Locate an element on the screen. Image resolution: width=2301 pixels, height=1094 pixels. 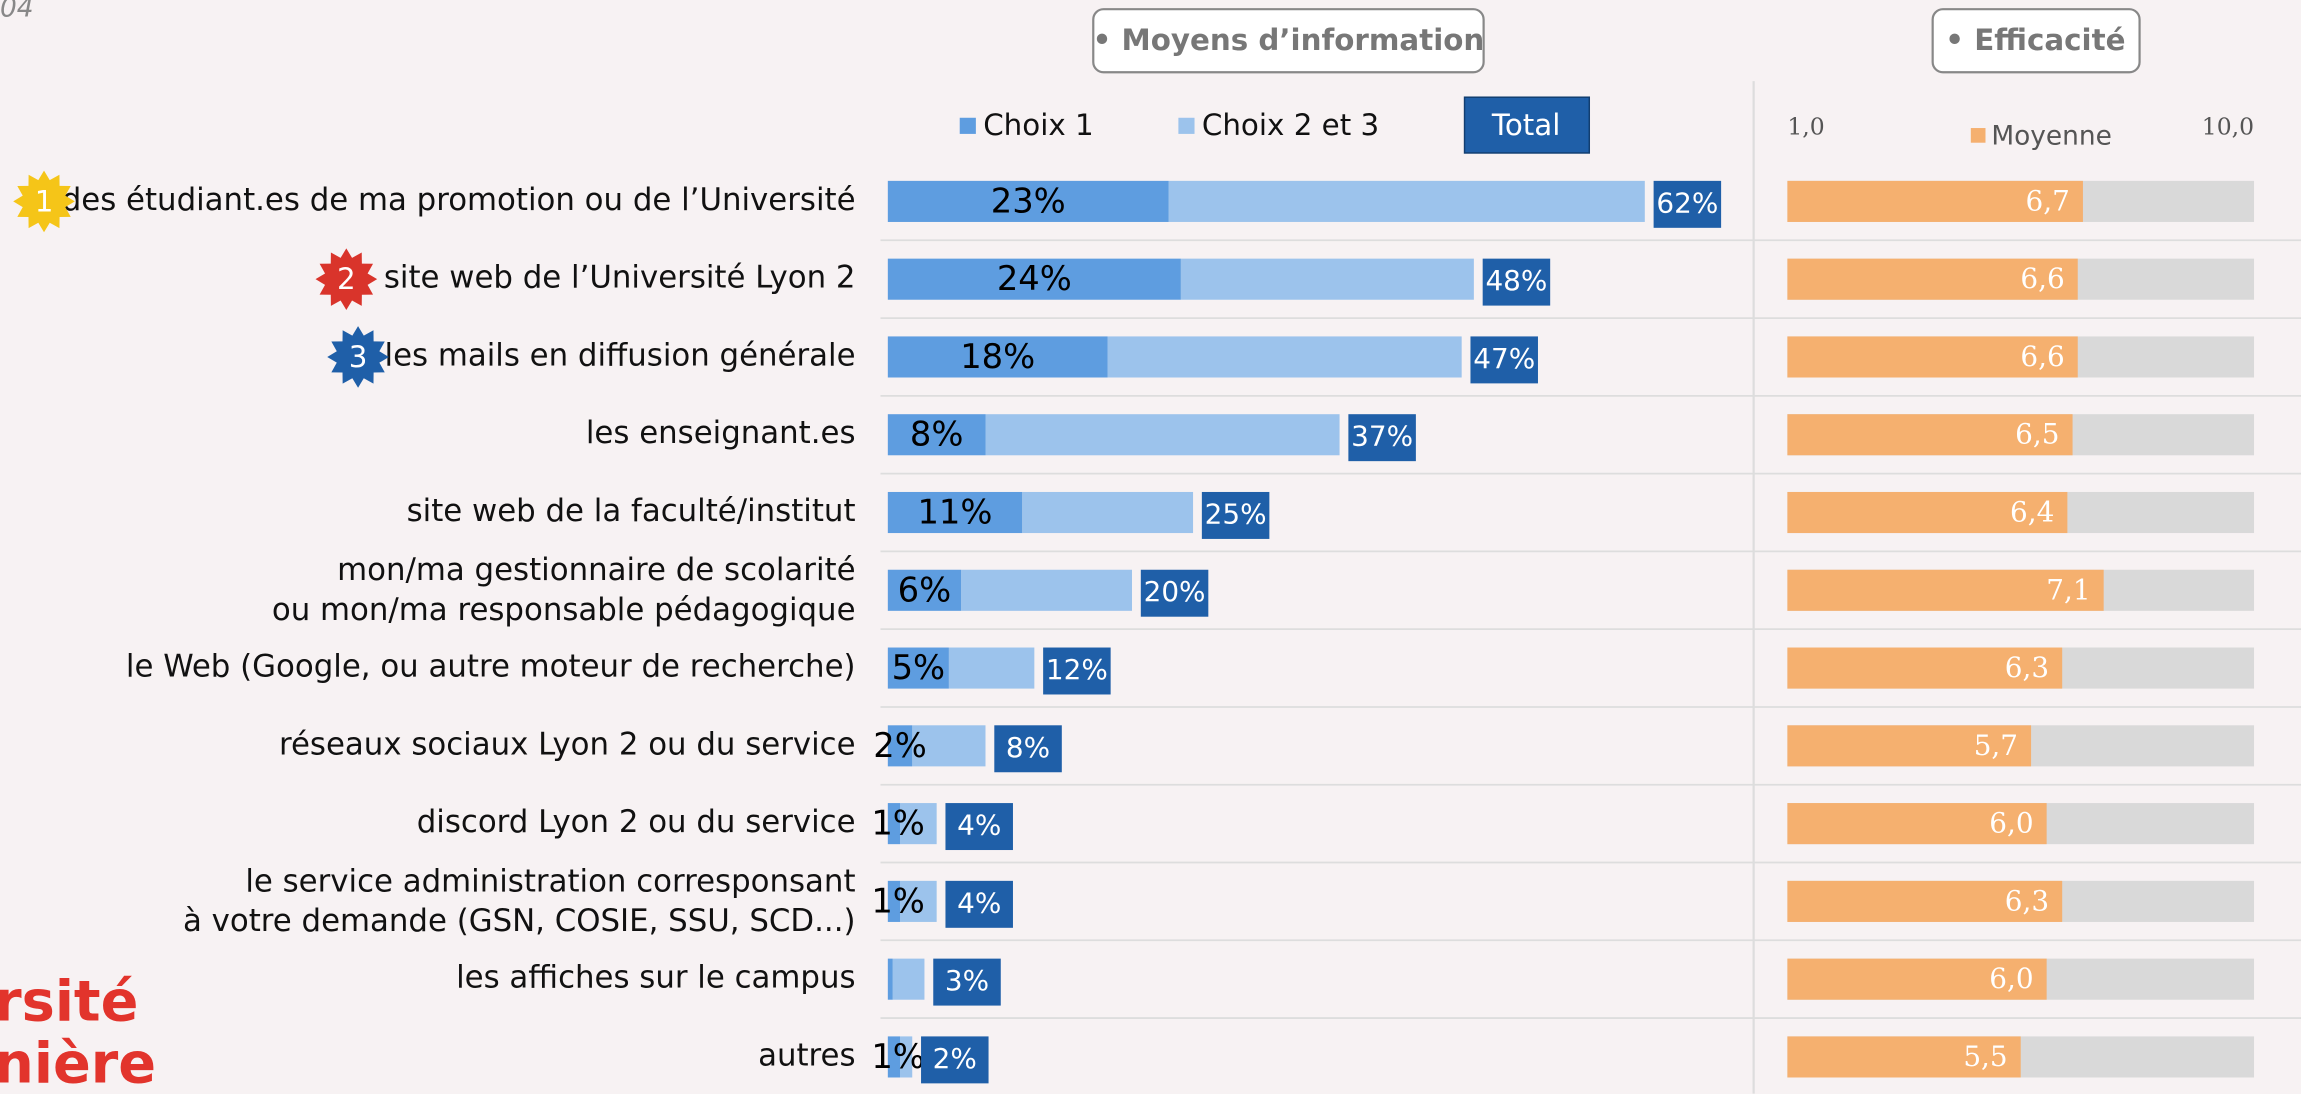
data-label: 6,0 is located at coordinates (2011, 978).